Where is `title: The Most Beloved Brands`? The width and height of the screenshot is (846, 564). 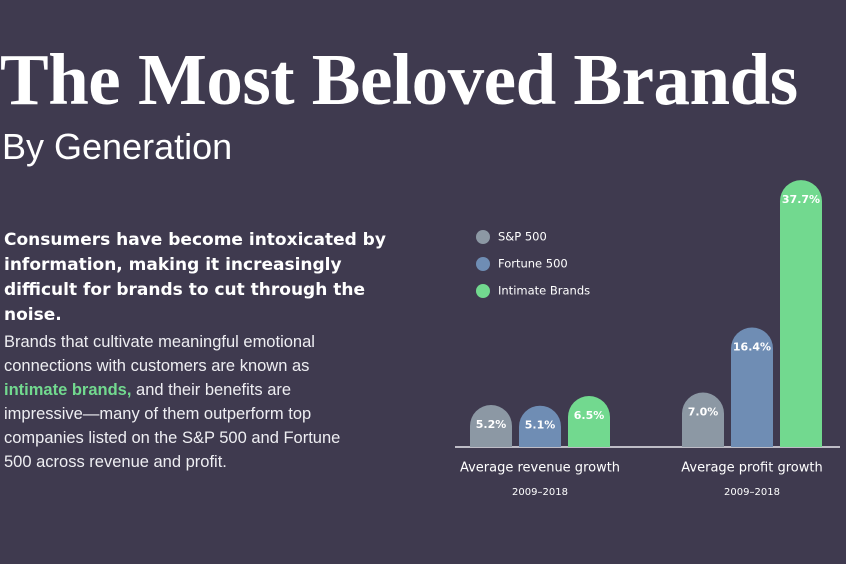 title: The Most Beloved Brands is located at coordinates (399, 79).